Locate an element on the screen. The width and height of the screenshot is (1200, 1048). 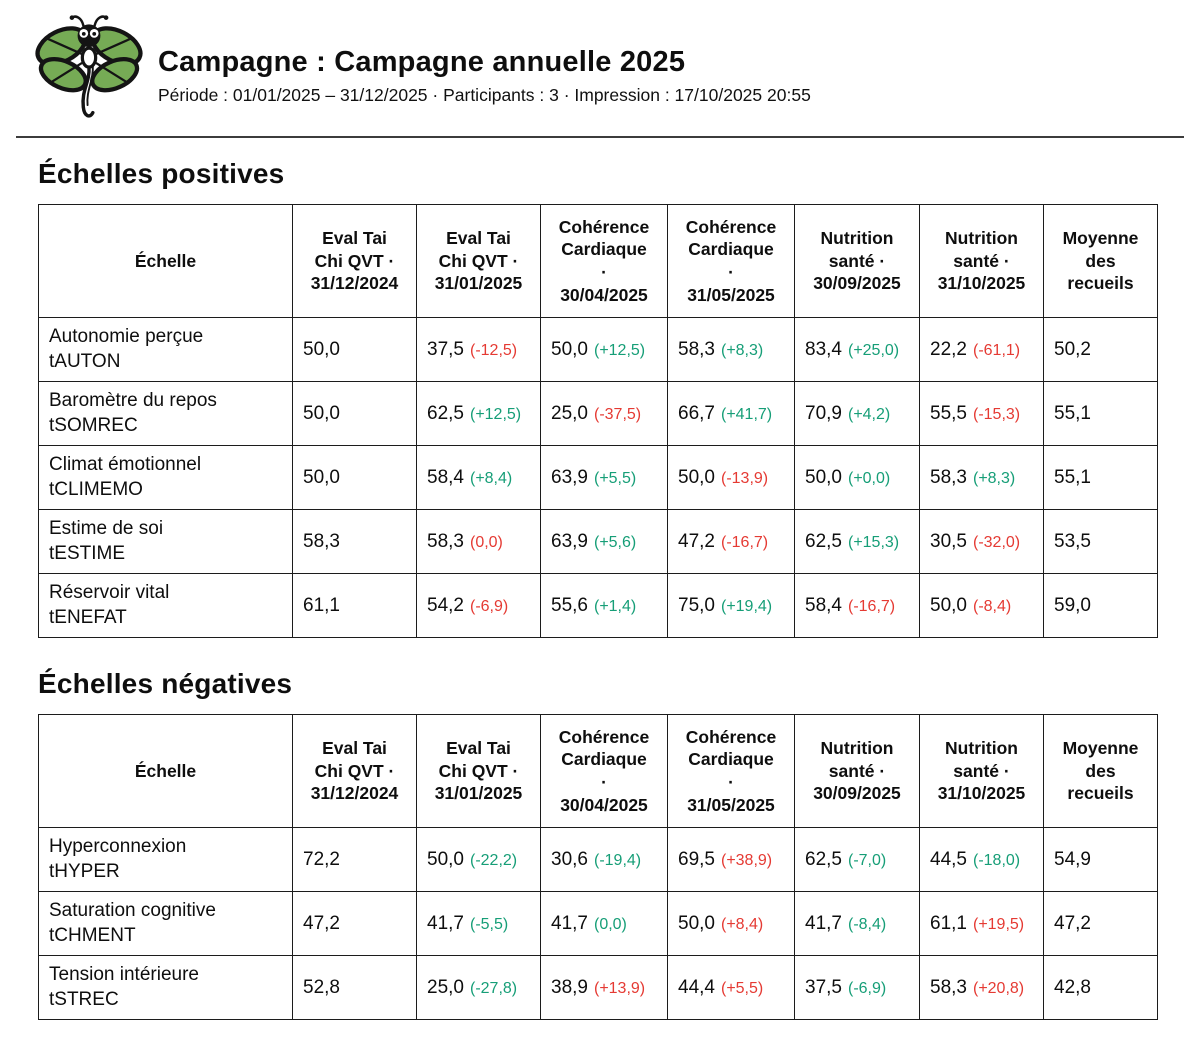
scale-name: Réservoir vital is located at coordinates (109, 593).